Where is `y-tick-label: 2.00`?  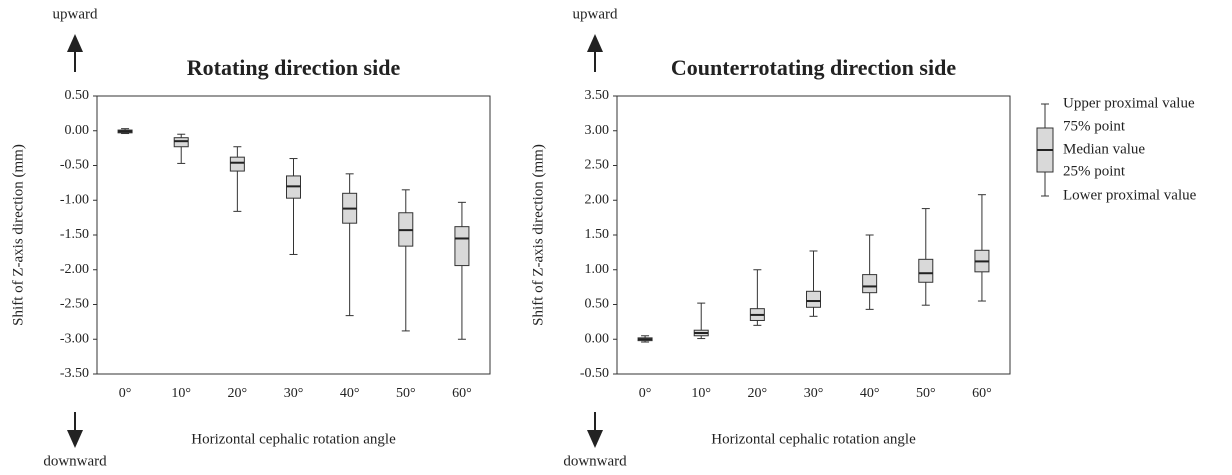
y-tick-label: 2.00 is located at coordinates (597, 199).